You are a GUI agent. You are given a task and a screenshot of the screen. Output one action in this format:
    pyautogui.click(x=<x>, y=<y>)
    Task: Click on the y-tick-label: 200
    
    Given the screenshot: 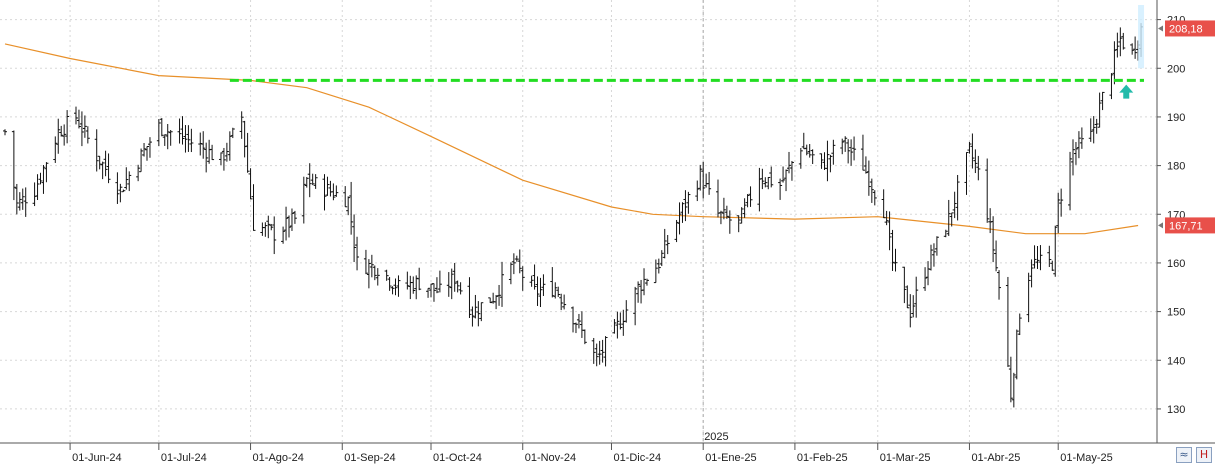 What is the action you would take?
    pyautogui.click(x=1176, y=69)
    